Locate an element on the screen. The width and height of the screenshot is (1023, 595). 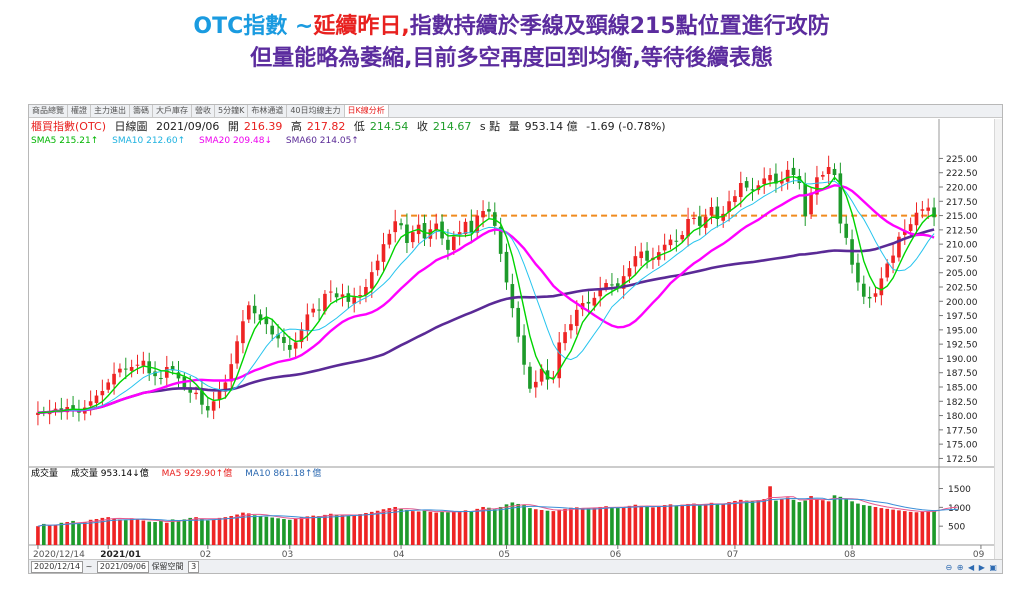
headline-line-1: OTC指數 ~延續昨日,指數持續於季線及頸線215點位置進行攻防 is located at coordinates (511, 27).